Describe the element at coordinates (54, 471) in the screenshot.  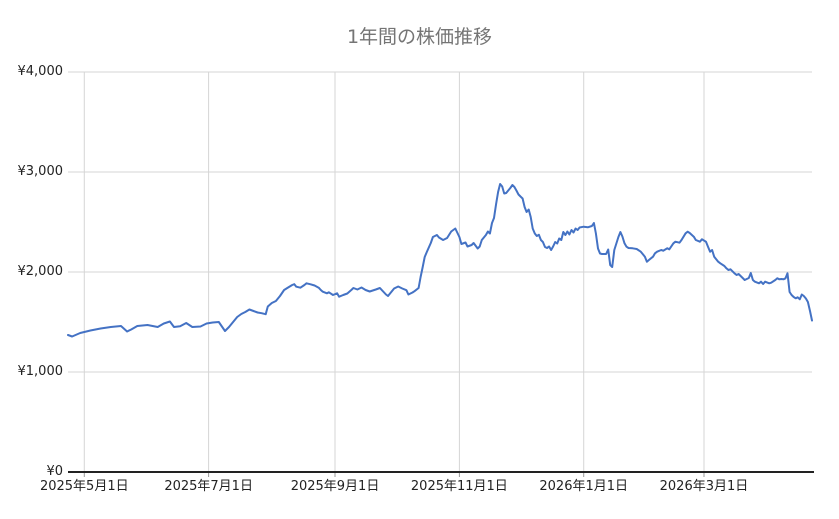
I see `y-axis-label: ¥0` at that location.